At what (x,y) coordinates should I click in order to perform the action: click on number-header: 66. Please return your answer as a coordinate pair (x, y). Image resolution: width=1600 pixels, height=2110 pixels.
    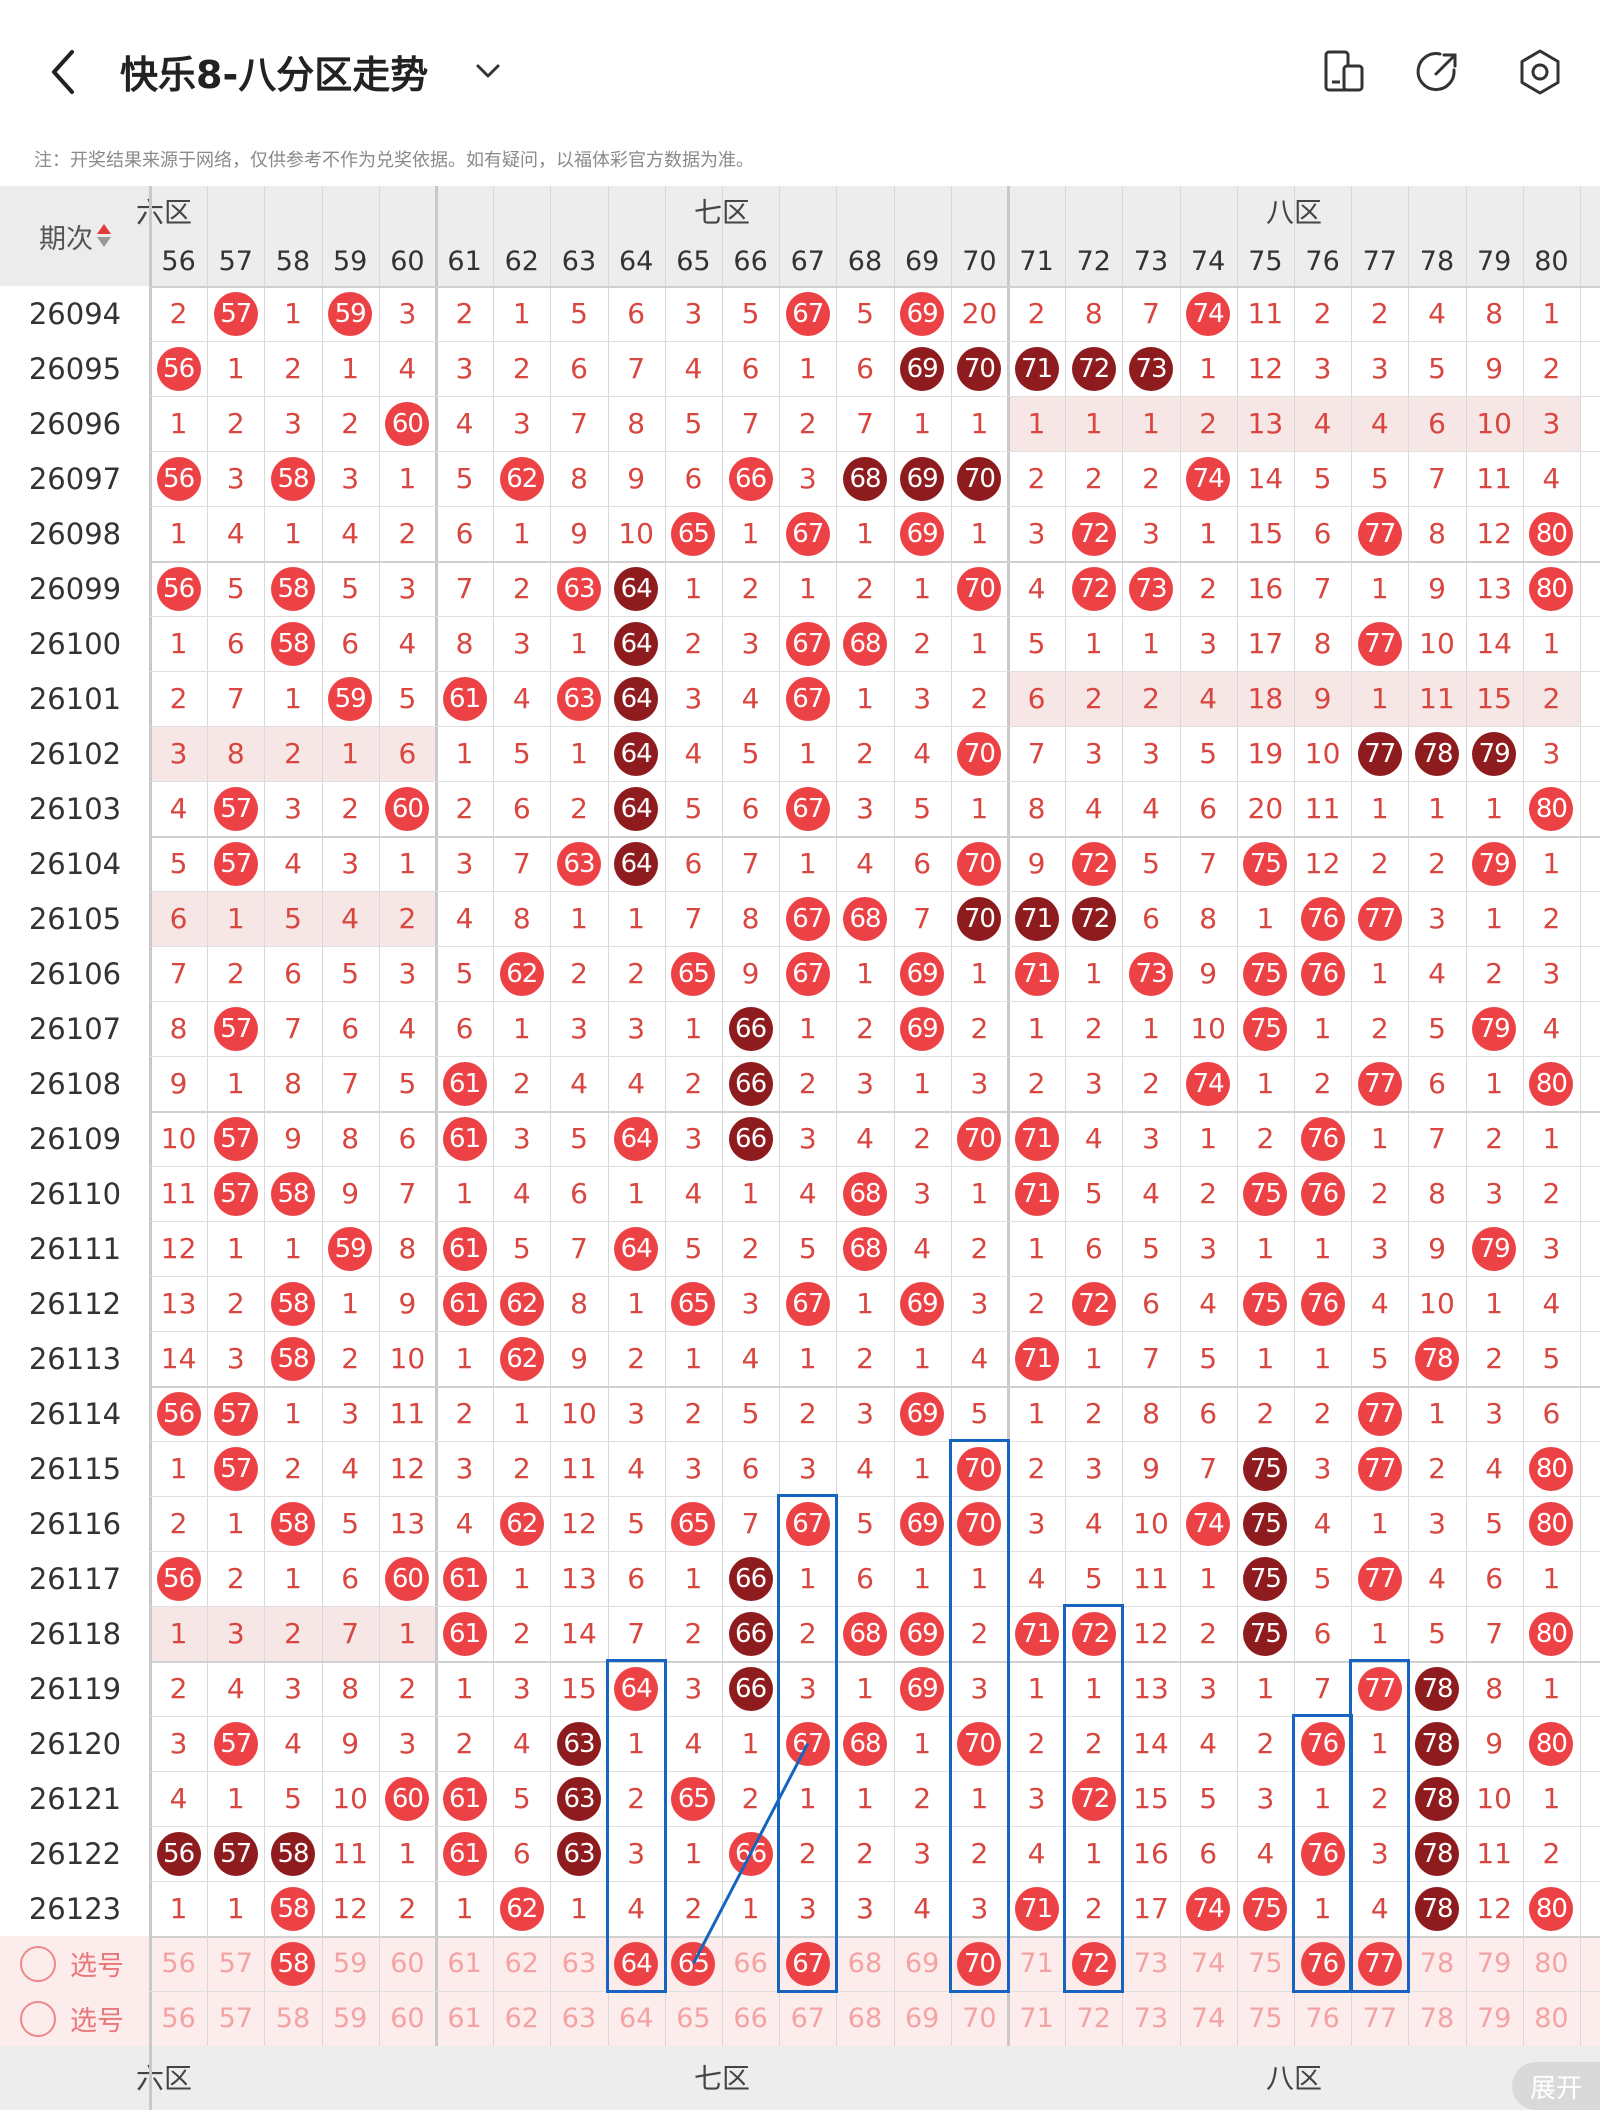
    Looking at the image, I should click on (750, 261).